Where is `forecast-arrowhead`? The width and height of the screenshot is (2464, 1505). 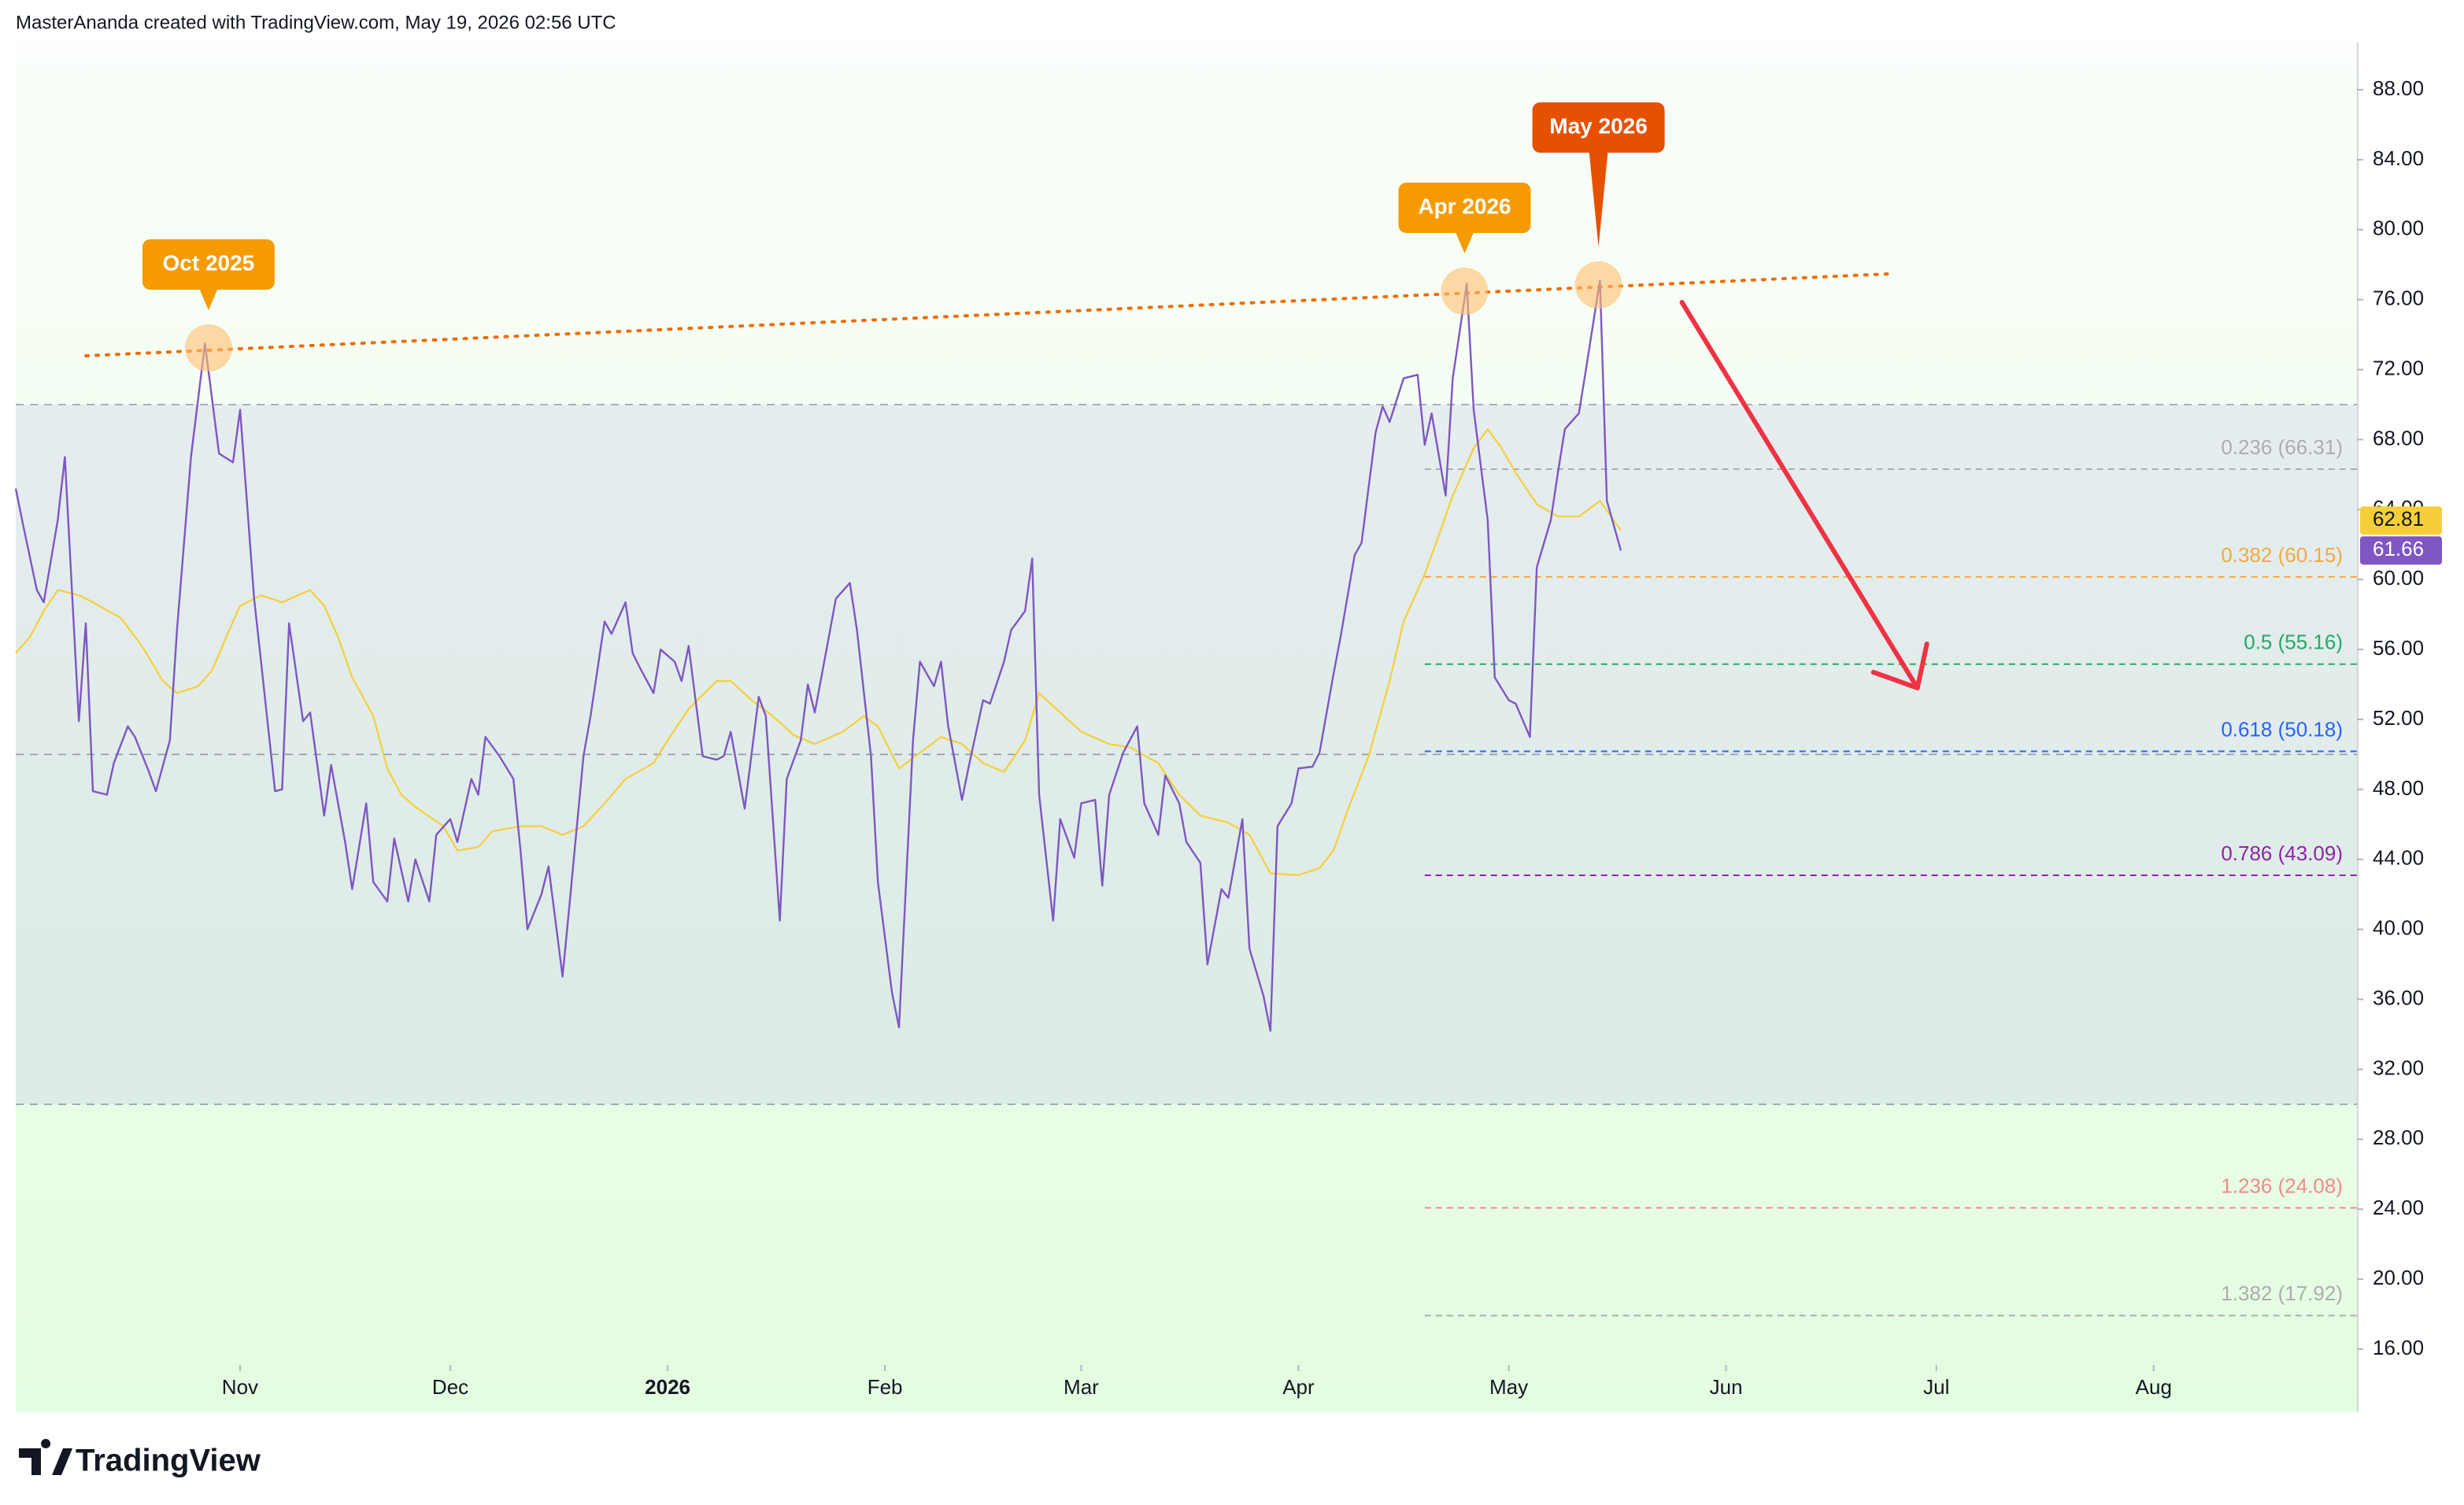
forecast-arrowhead is located at coordinates (1900, 666).